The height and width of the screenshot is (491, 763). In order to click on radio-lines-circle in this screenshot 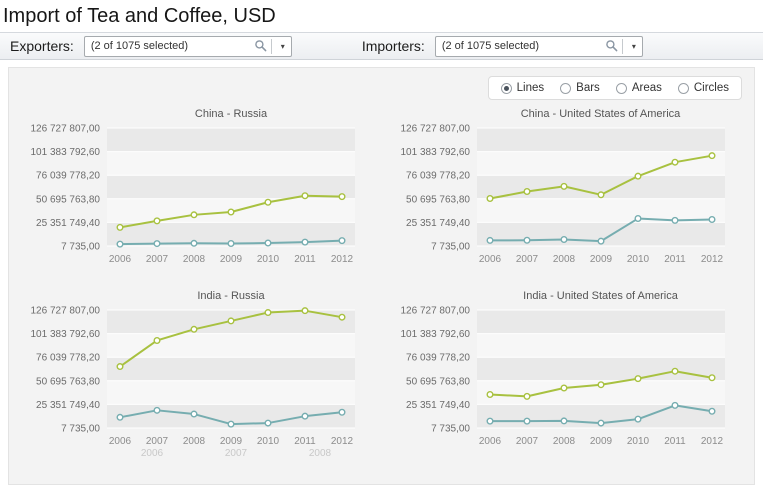, I will do `click(506, 88)`.